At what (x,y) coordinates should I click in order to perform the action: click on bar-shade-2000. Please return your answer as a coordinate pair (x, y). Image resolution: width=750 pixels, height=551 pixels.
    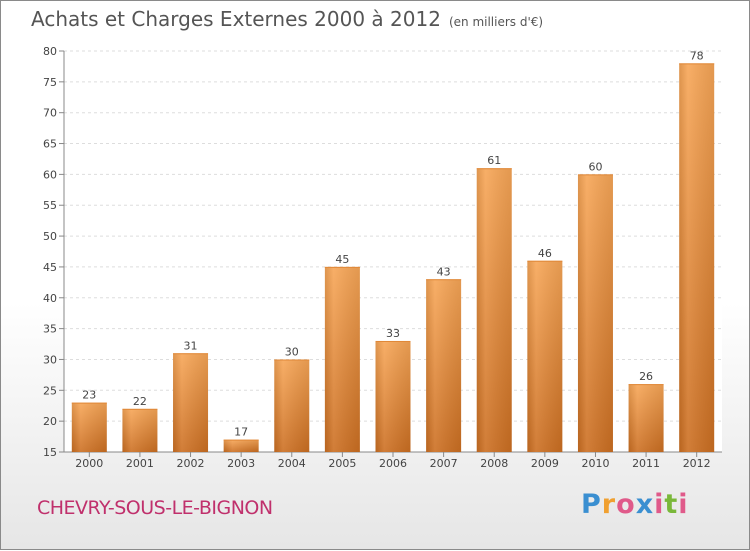
    Looking at the image, I should click on (89, 427).